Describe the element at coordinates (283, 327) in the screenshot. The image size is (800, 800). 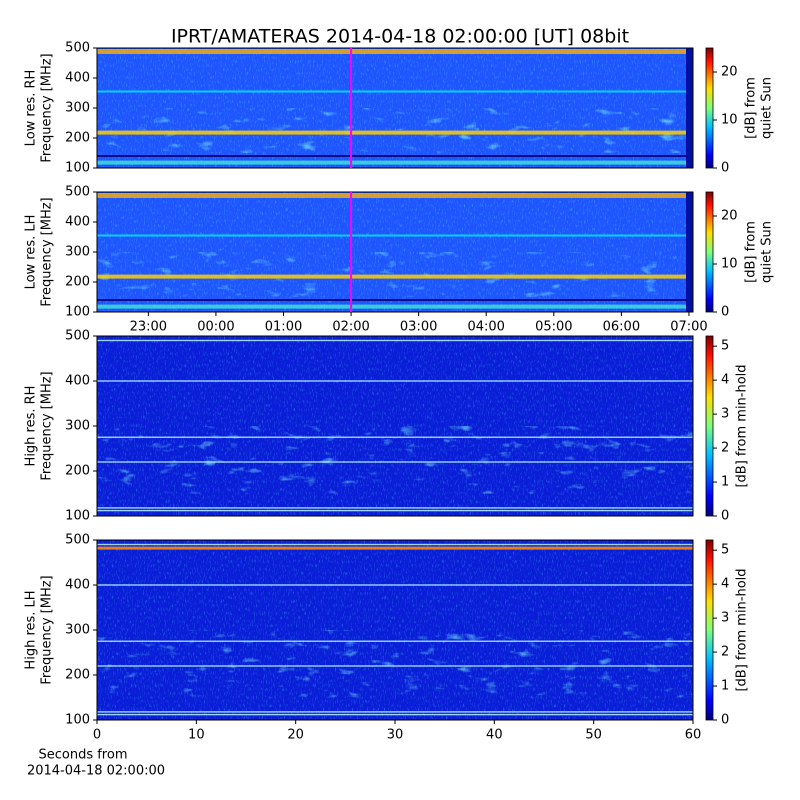
I see `x-tick-label: 01:00` at that location.